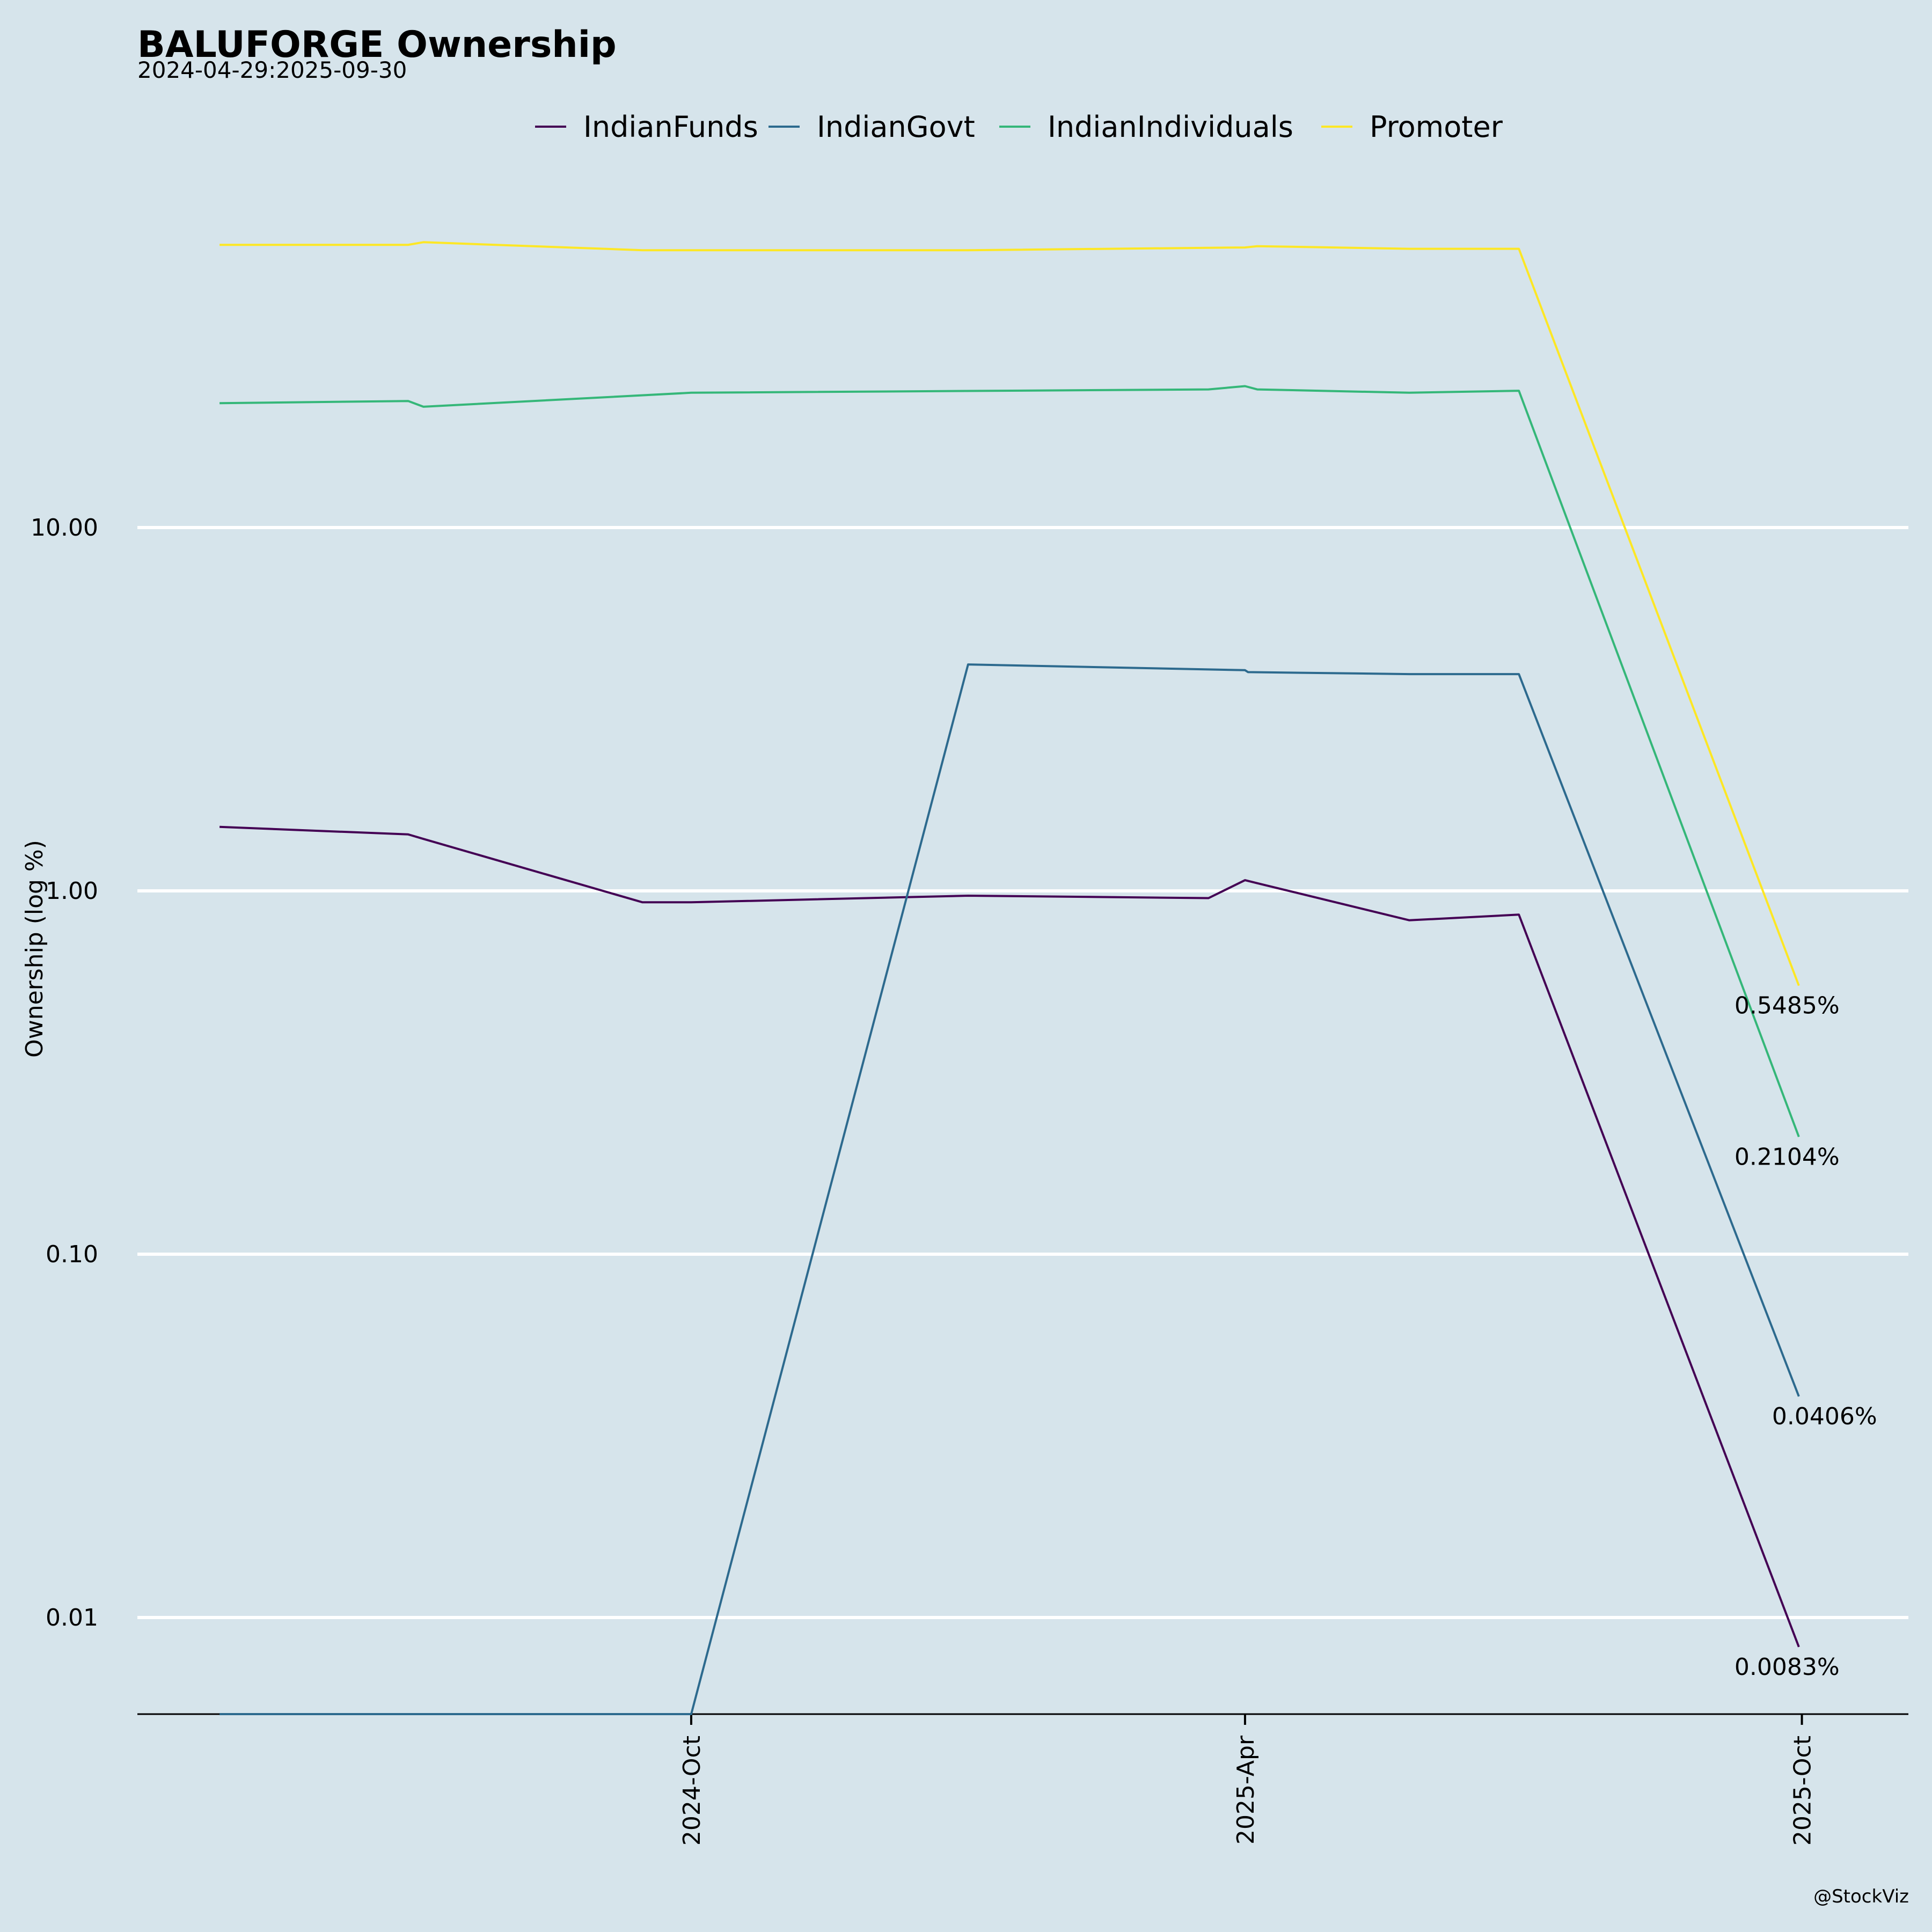 The image size is (1932, 1932). Describe the element at coordinates (1787, 1667) in the screenshot. I see `end-label: 0.0083%` at that location.